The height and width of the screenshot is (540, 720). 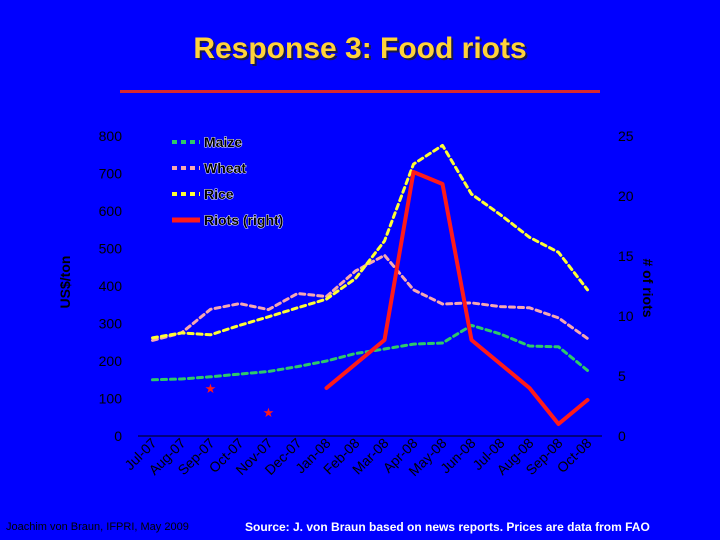 What do you see at coordinates (223, 142) in the screenshot?
I see `legend-label-maize: Maize` at bounding box center [223, 142].